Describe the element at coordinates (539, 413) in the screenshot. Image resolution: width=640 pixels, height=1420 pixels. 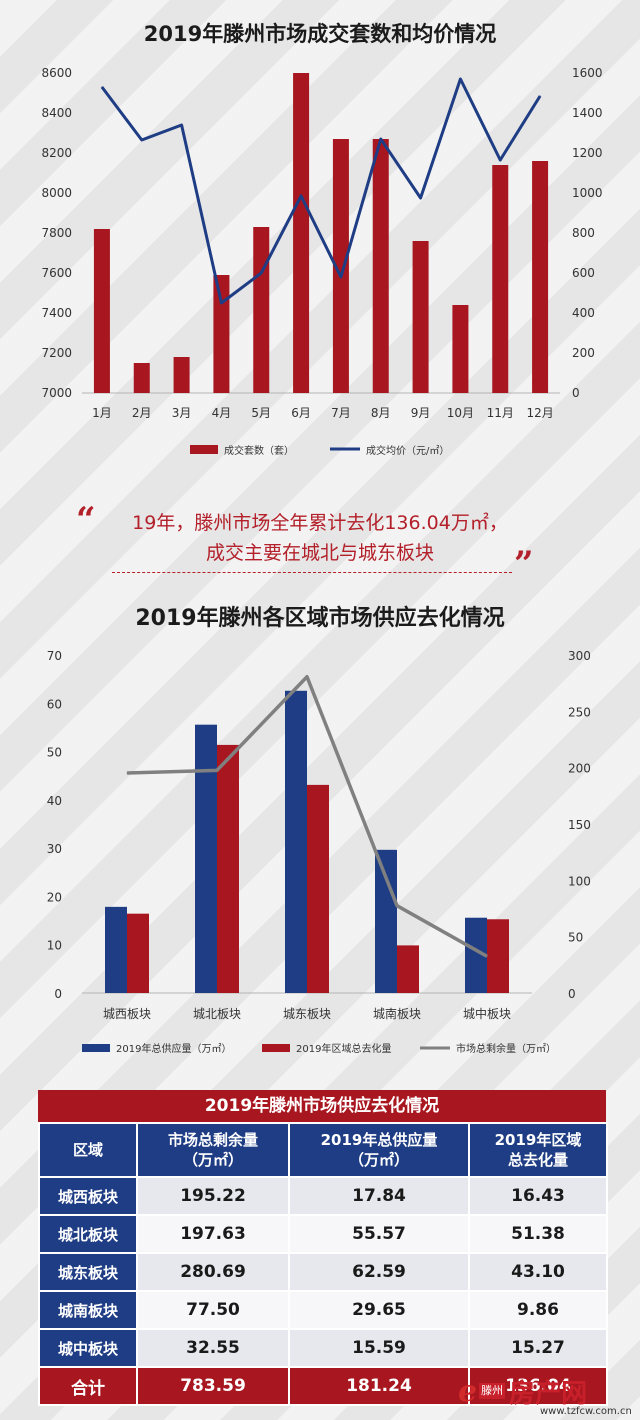
I see `x-tick-label-11: 12月` at that location.